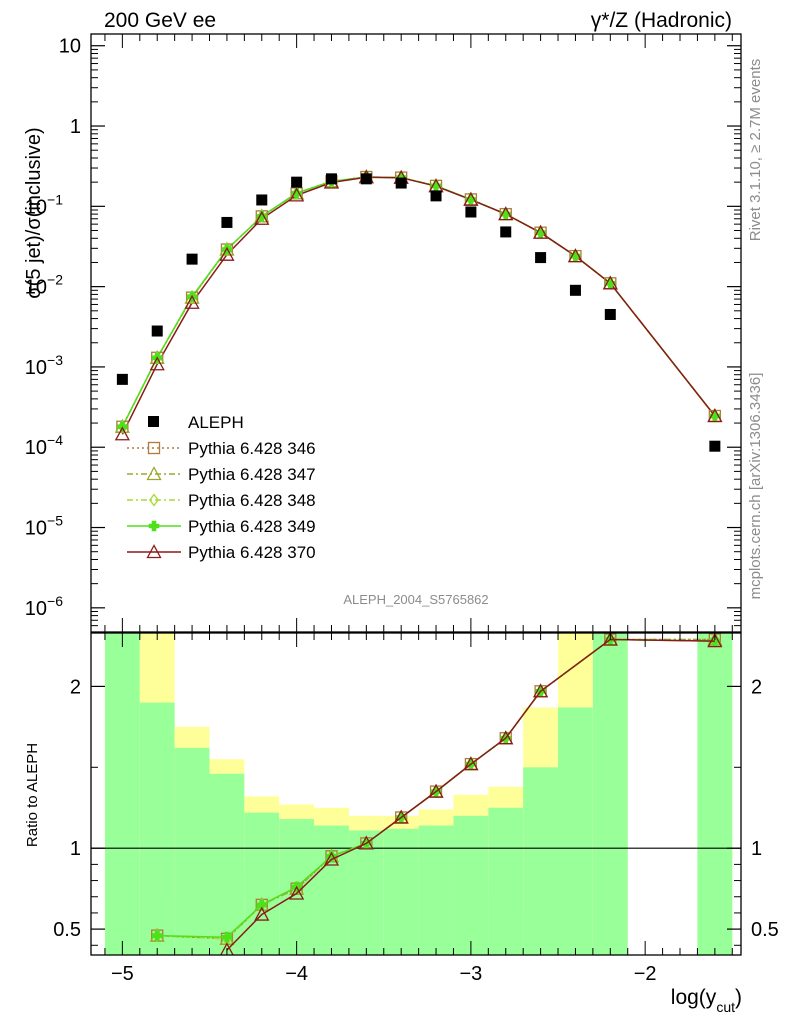 The height and width of the screenshot is (1024, 786). I want to click on x-axis-label: log(ycut), so click(706, 1000).